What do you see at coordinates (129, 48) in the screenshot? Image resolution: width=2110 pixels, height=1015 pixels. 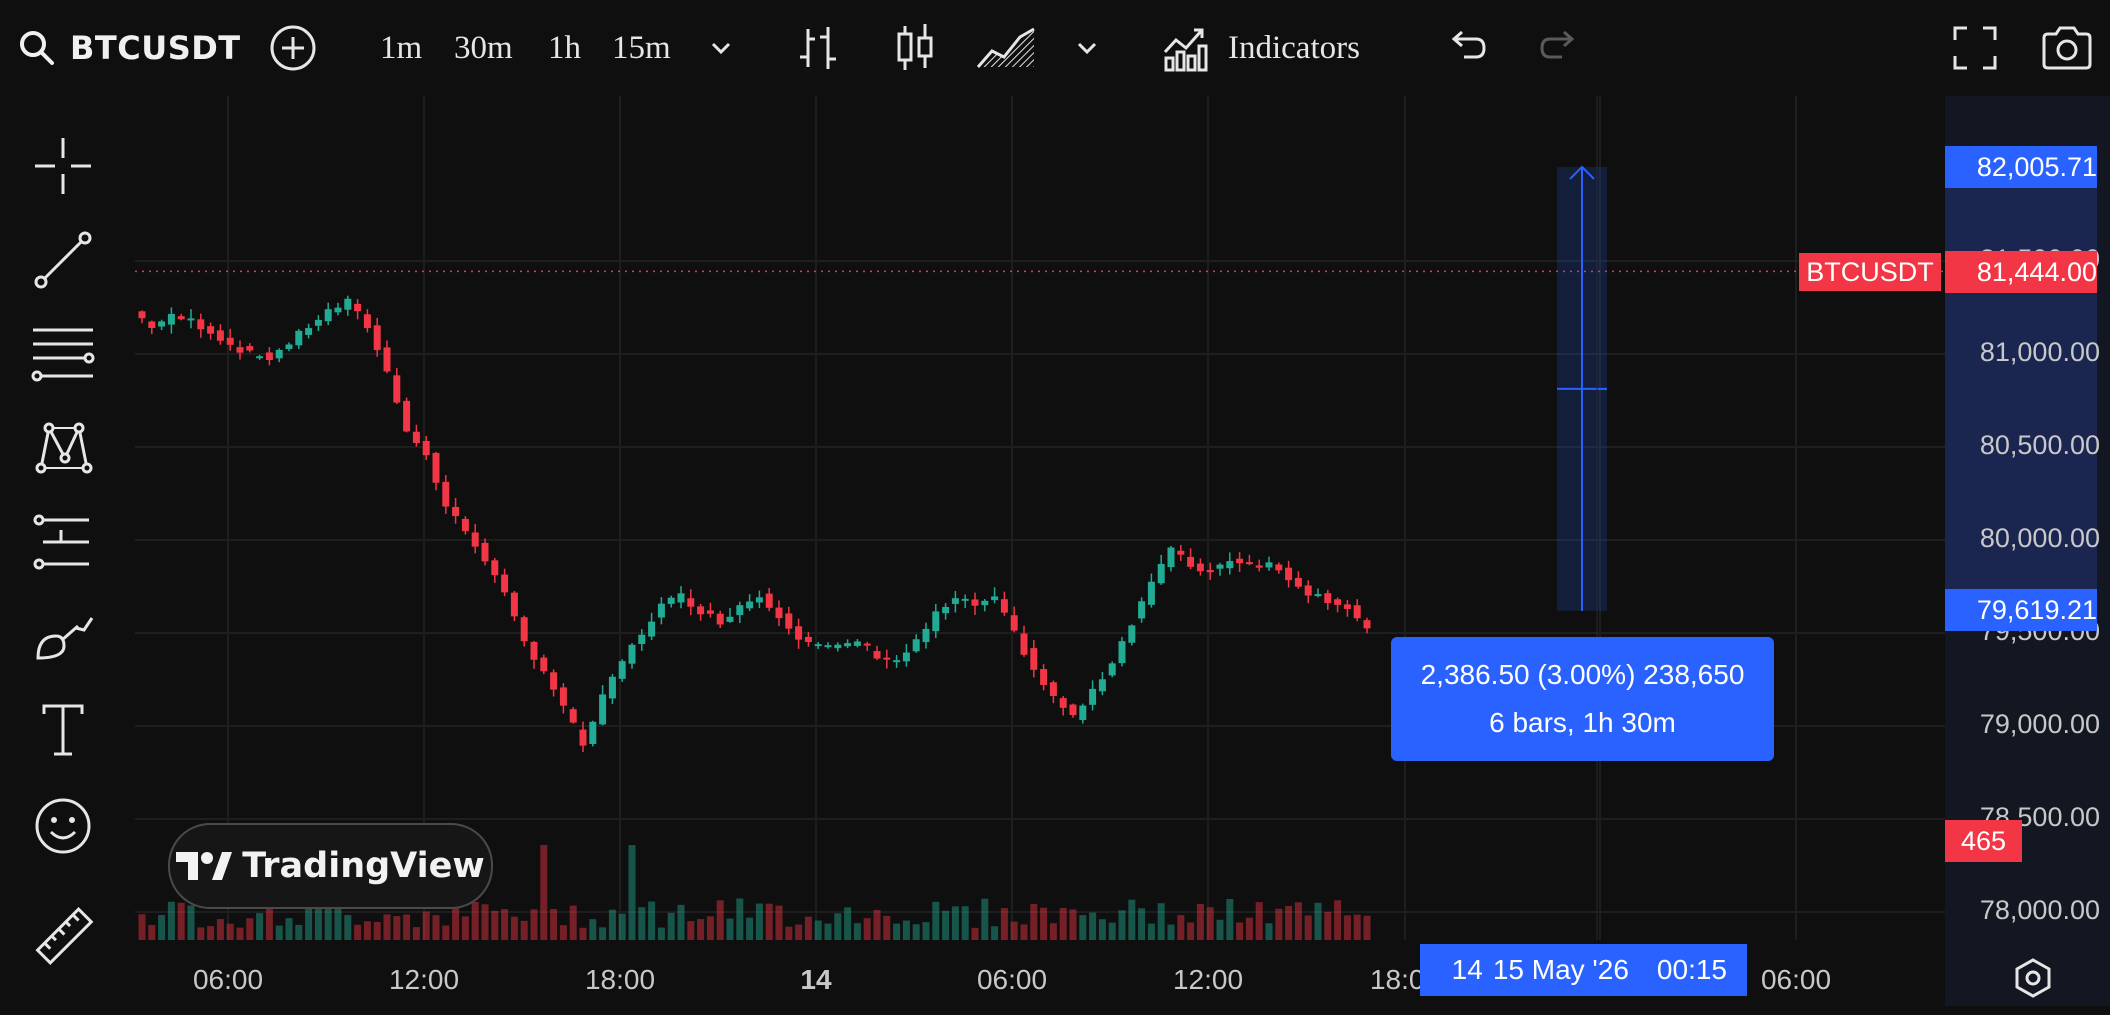 I see `symbol-search: BTCUSDT` at bounding box center [129, 48].